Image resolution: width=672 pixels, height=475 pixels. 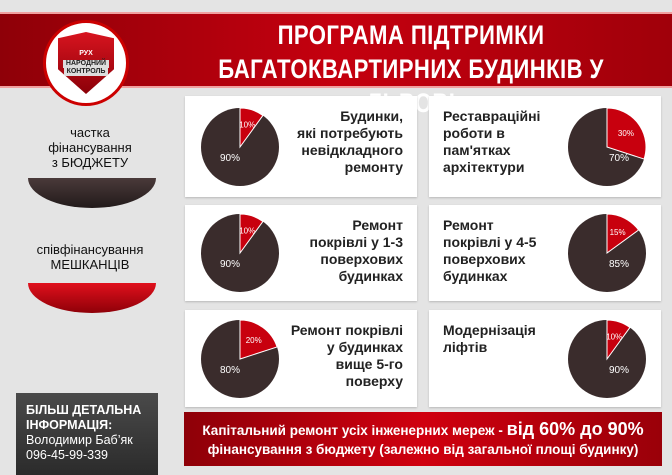 I want to click on title-line: ліфтів, so click(x=465, y=347).